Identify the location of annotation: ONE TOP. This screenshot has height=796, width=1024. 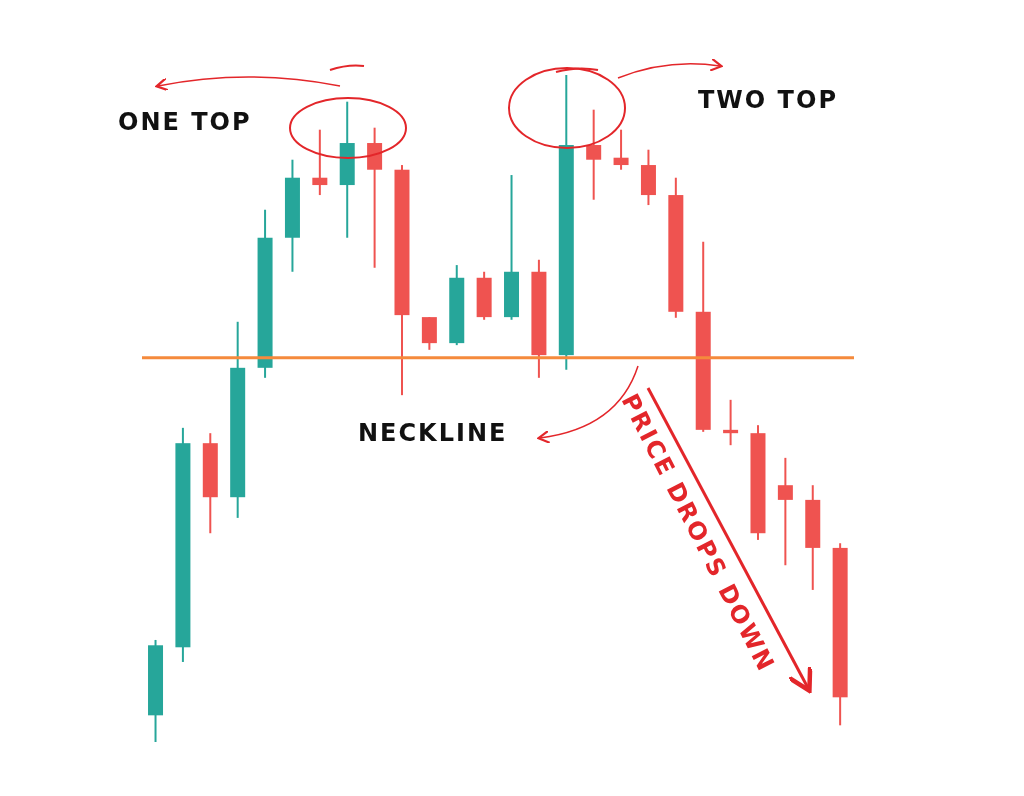
(185, 122).